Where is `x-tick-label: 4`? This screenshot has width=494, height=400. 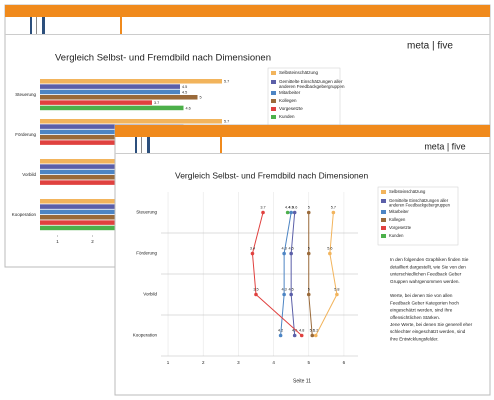 x-tick-label: 4 is located at coordinates (273, 362).